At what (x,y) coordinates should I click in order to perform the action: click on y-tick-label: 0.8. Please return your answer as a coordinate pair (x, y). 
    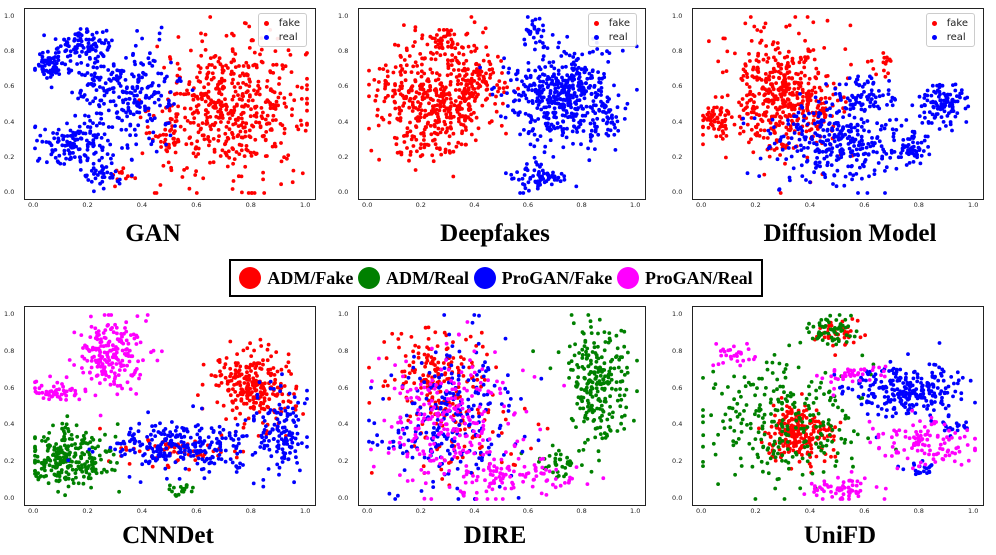
    Looking at the image, I should click on (343, 51).